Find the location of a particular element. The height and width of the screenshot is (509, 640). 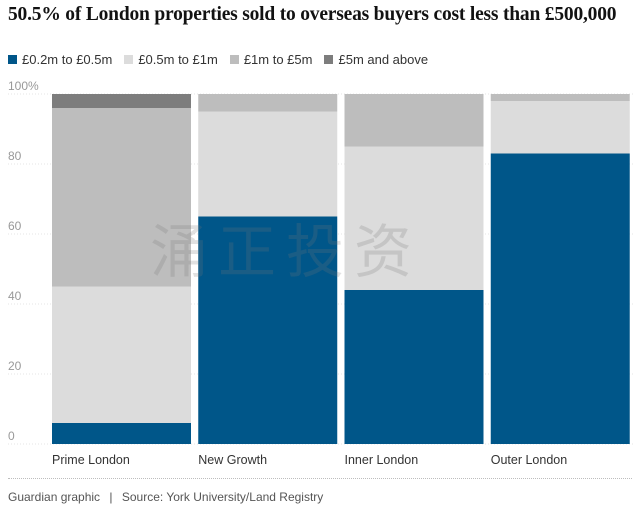

y-tick-label-1: 20 is located at coordinates (15, 366).